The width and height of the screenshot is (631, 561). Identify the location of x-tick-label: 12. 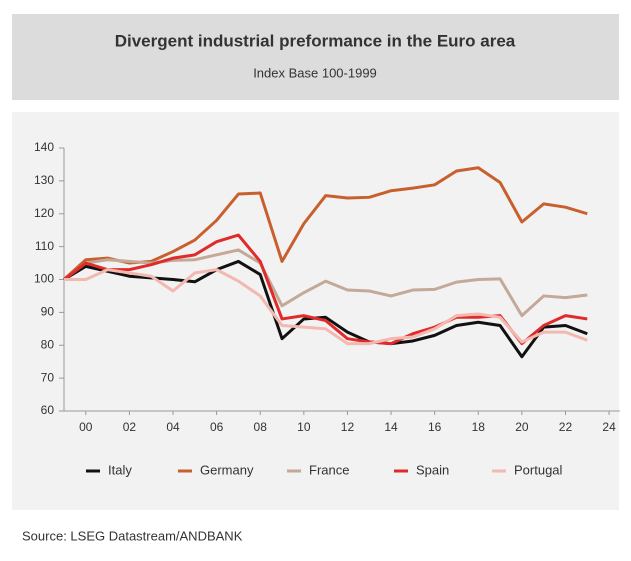
(348, 427).